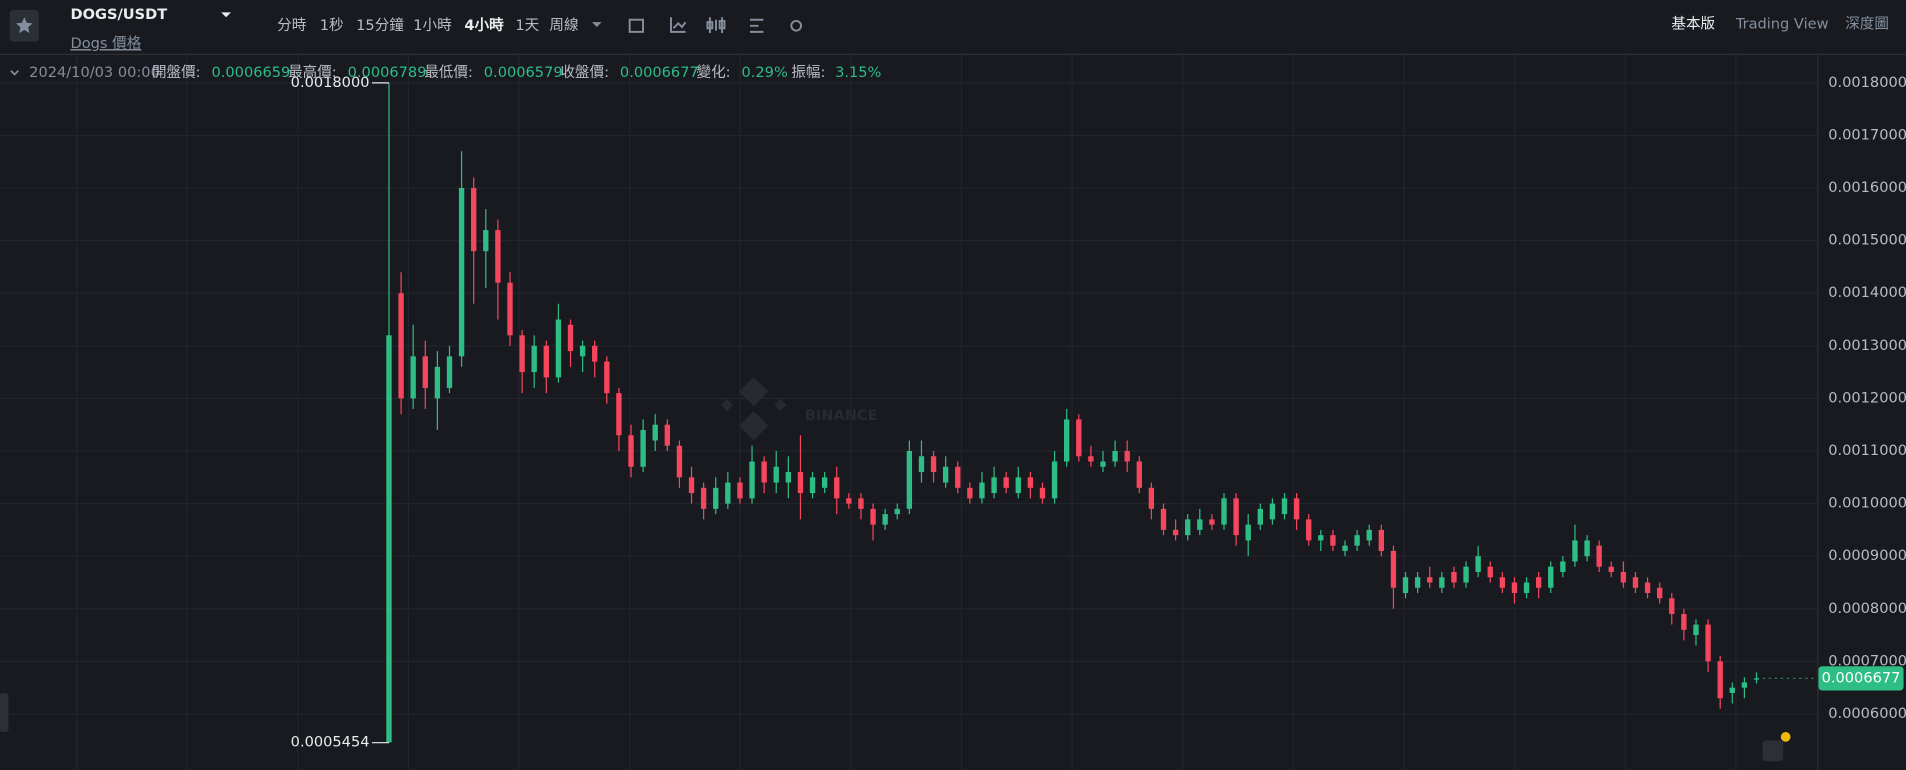 Image resolution: width=1906 pixels, height=770 pixels. Describe the element at coordinates (1867, 608) in the screenshot. I see `y-tick-label: 0.0008000` at that location.